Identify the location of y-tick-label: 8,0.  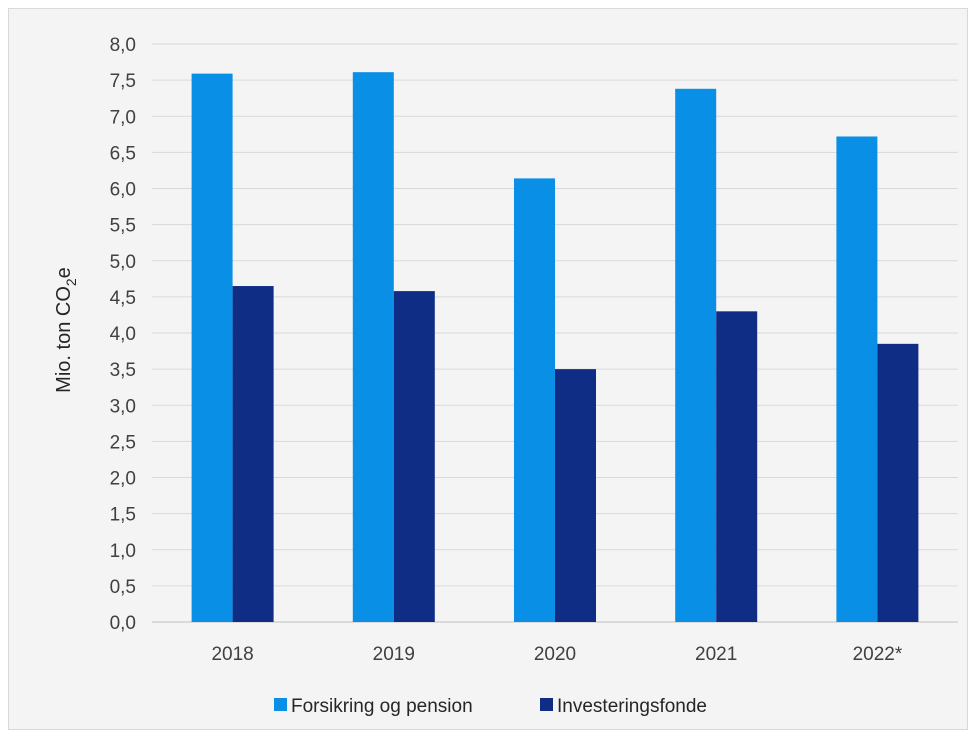
(123, 45).